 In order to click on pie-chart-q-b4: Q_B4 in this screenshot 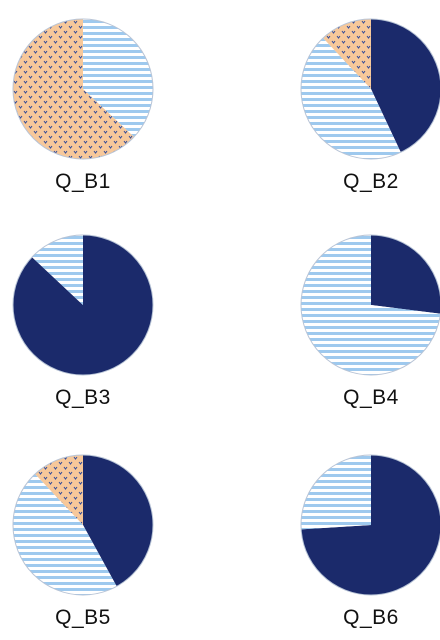, I will do `click(368, 325)`.